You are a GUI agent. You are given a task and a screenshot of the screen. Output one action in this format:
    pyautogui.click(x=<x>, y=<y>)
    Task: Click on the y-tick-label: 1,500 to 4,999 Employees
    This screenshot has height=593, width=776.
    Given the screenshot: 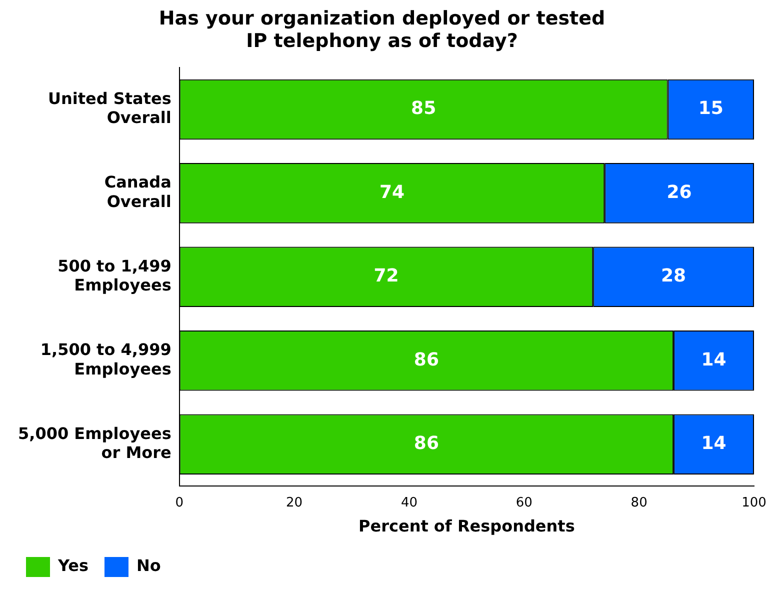 What is the action you would take?
    pyautogui.click(x=106, y=359)
    